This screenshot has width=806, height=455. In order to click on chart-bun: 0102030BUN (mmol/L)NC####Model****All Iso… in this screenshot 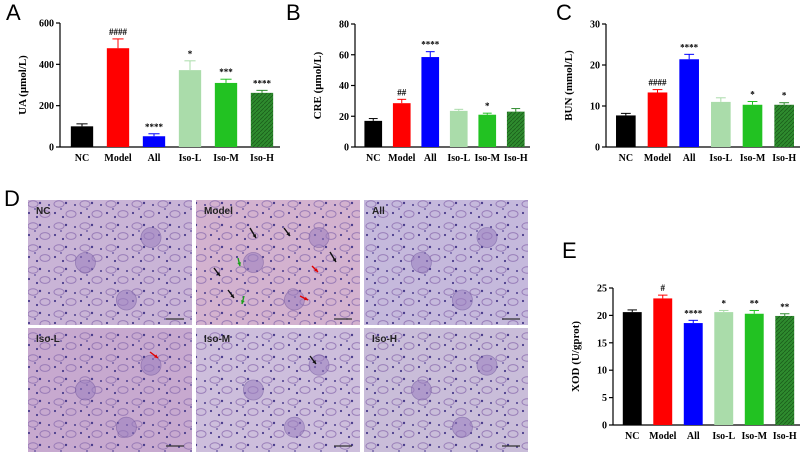, I will do `click(681, 92)`.